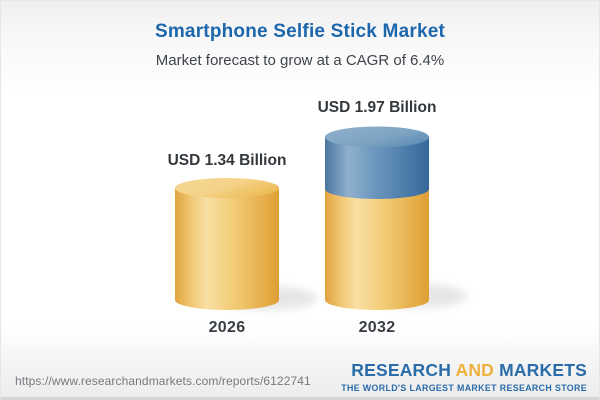  What do you see at coordinates (377, 137) in the screenshot?
I see `cylinder-2032-top` at bounding box center [377, 137].